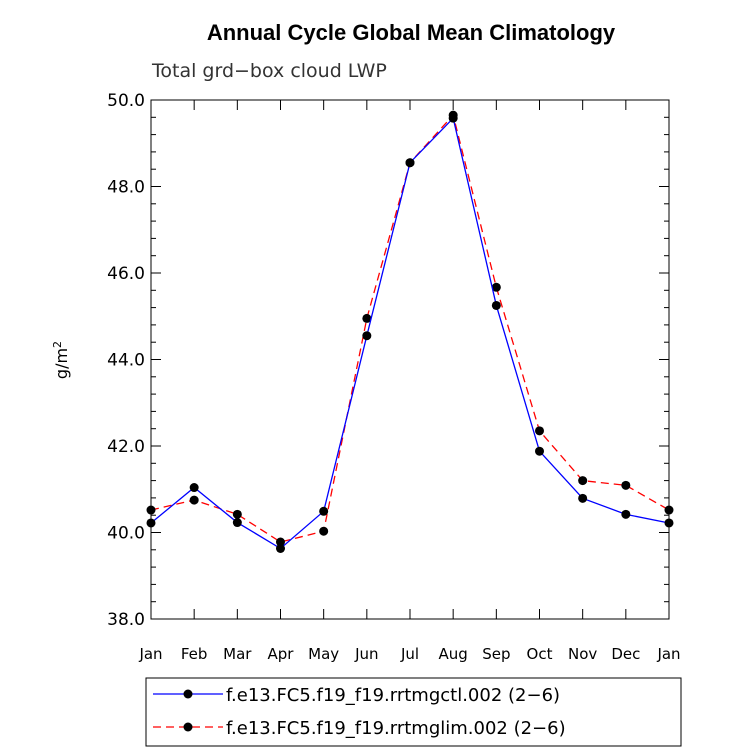 The height and width of the screenshot is (754, 733). I want to click on y-tick-label: 50.0, so click(126, 101).